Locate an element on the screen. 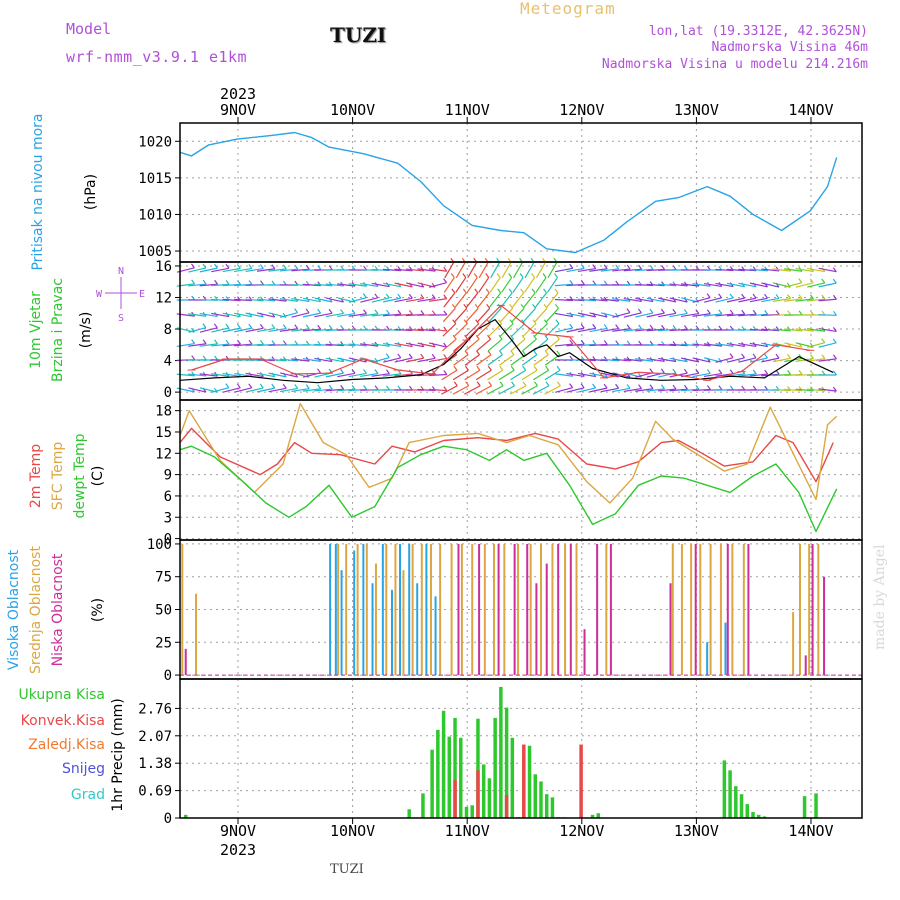 The image size is (900, 900). top-year-label: 2023 is located at coordinates (238, 94).